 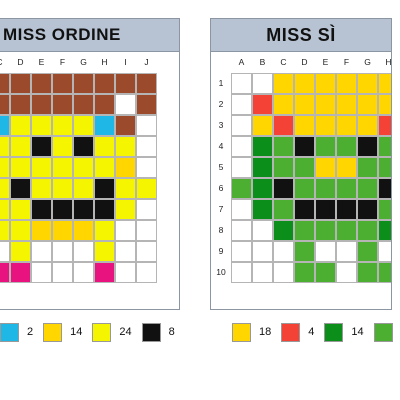 I want to click on panel-title: MISS SÌ, so click(x=301, y=35).